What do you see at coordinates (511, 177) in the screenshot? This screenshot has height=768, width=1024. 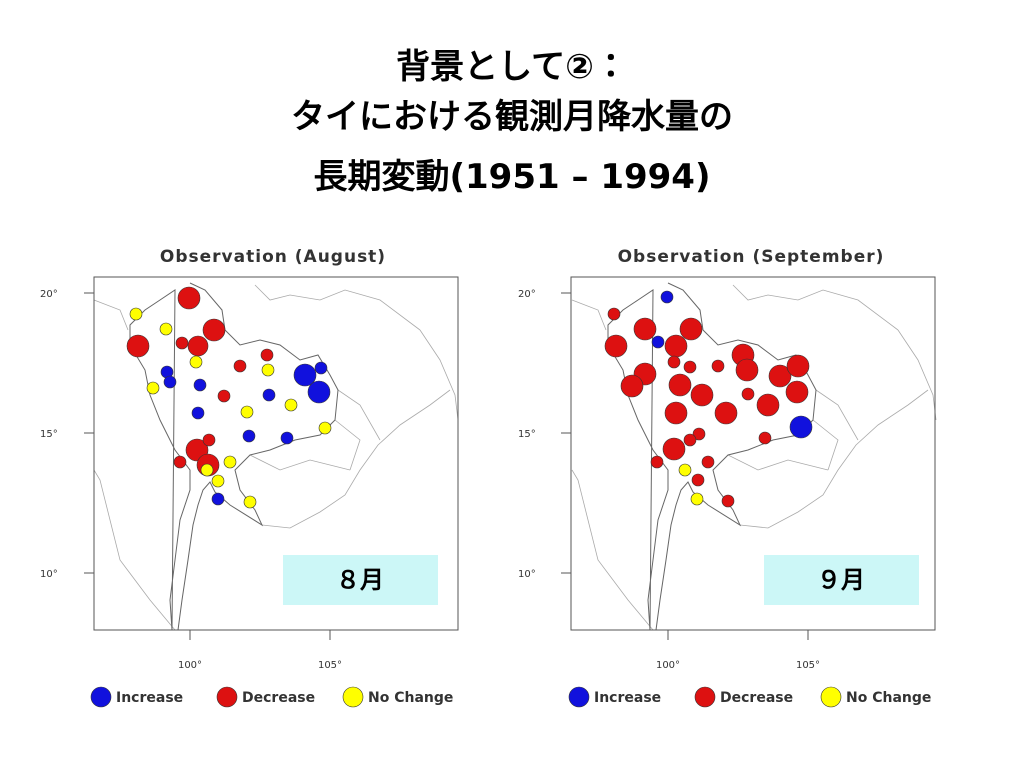 I see `title-line: 長期変動(1951 – 1994)` at bounding box center [511, 177].